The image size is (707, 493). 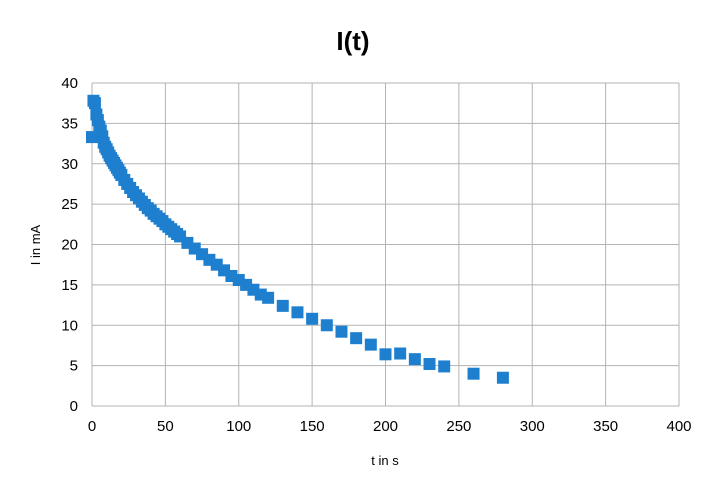 I want to click on y-tick-label: 30, so click(x=69, y=164).